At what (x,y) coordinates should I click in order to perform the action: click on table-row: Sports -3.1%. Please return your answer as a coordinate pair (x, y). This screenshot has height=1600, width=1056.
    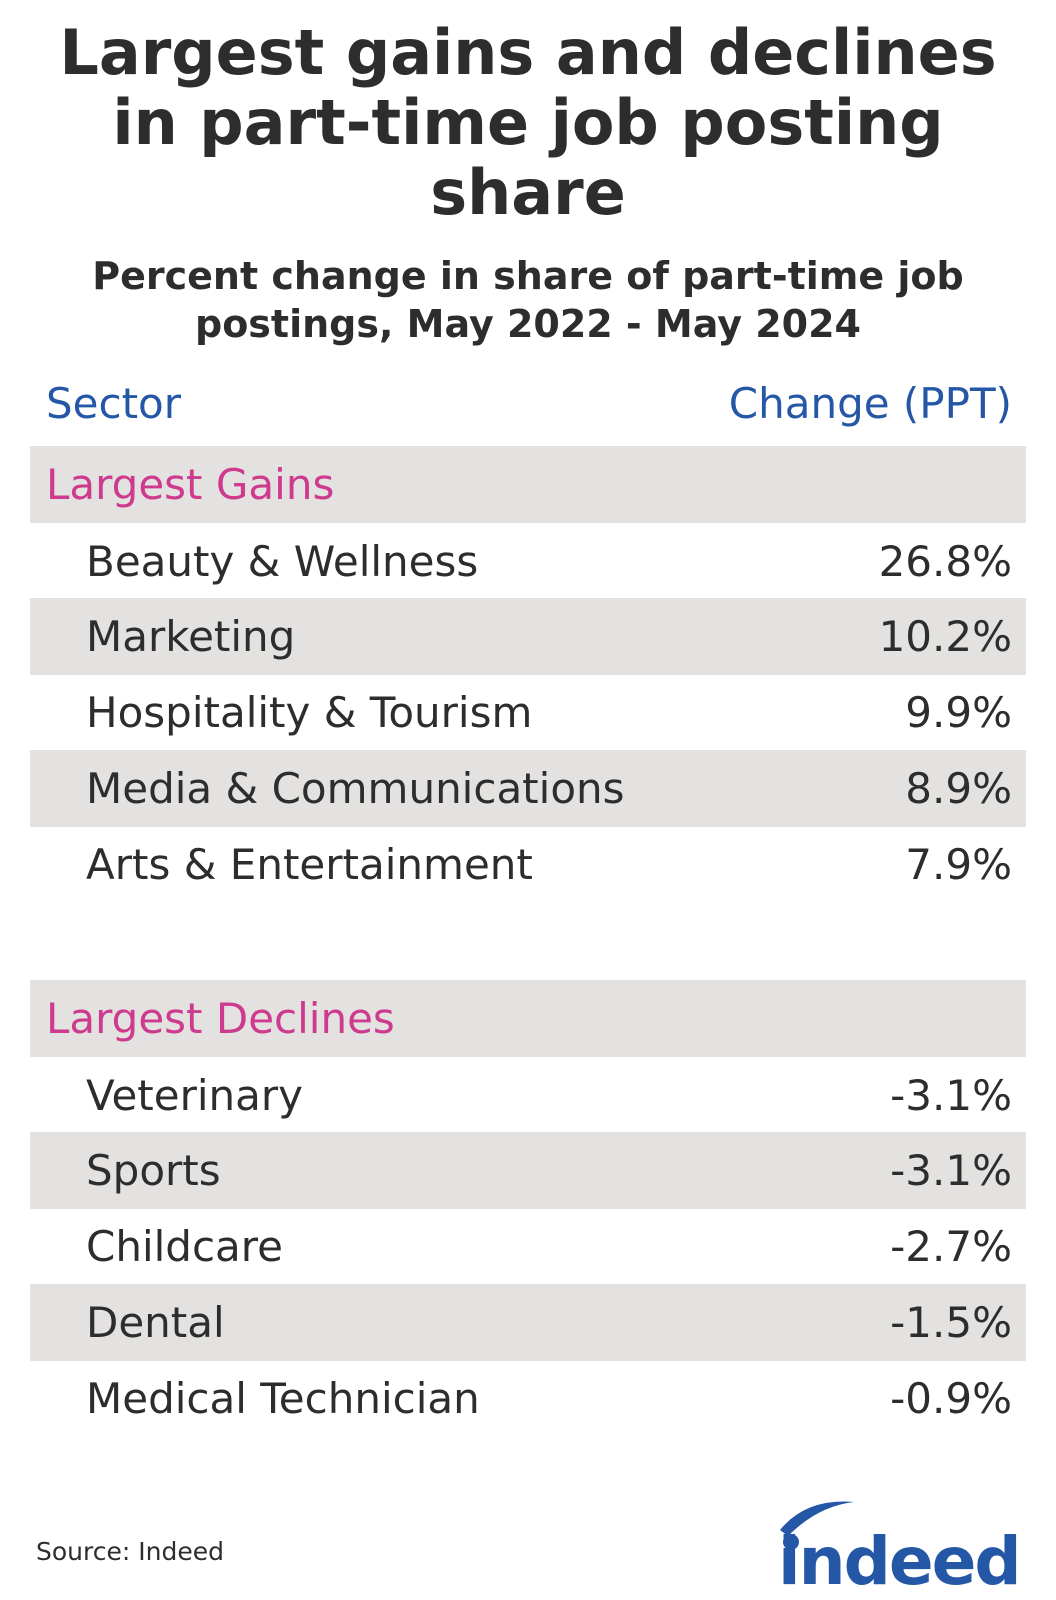
    Looking at the image, I should click on (528, 1170).